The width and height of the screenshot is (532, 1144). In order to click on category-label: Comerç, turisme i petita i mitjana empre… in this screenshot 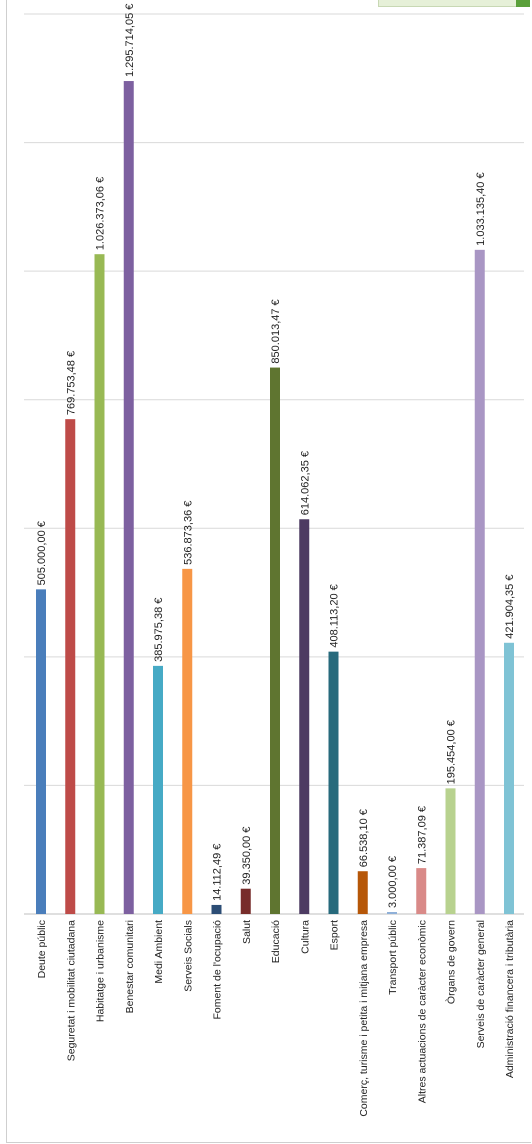, I will do `click(364, 1018)`.